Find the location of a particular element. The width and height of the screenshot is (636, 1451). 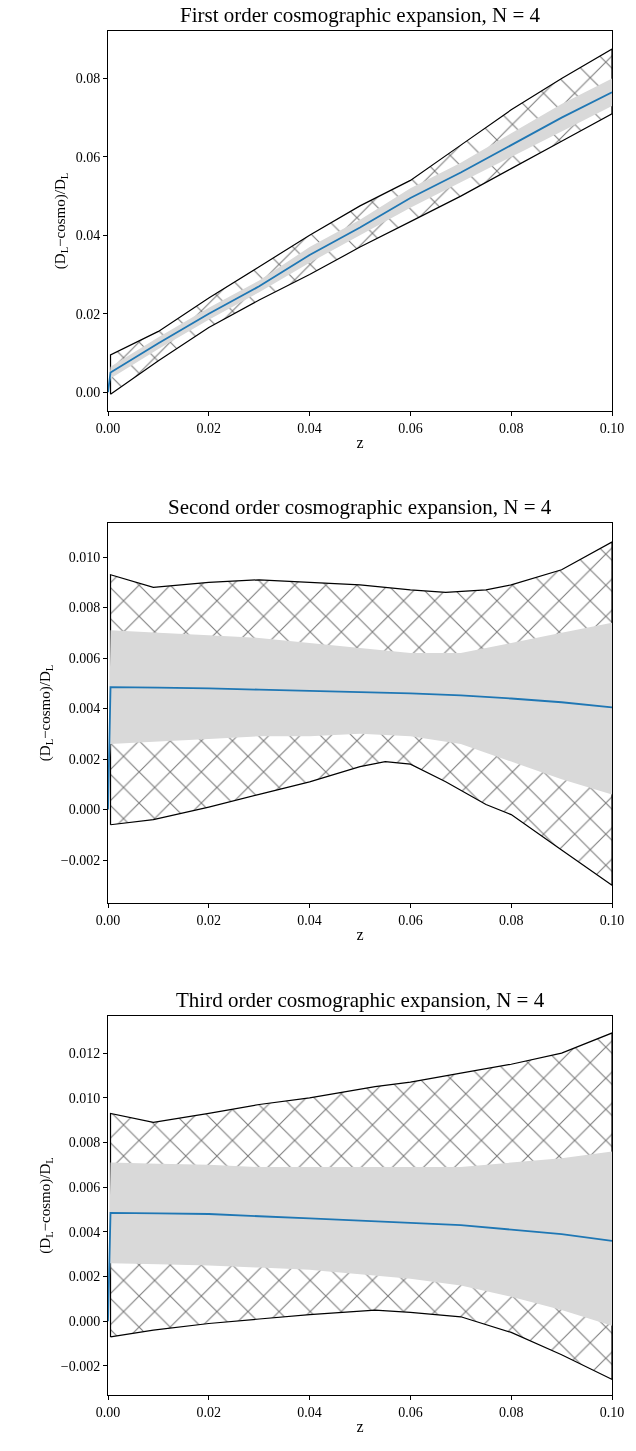

y-tick-label: 0.00 is located at coordinates (88, 393).